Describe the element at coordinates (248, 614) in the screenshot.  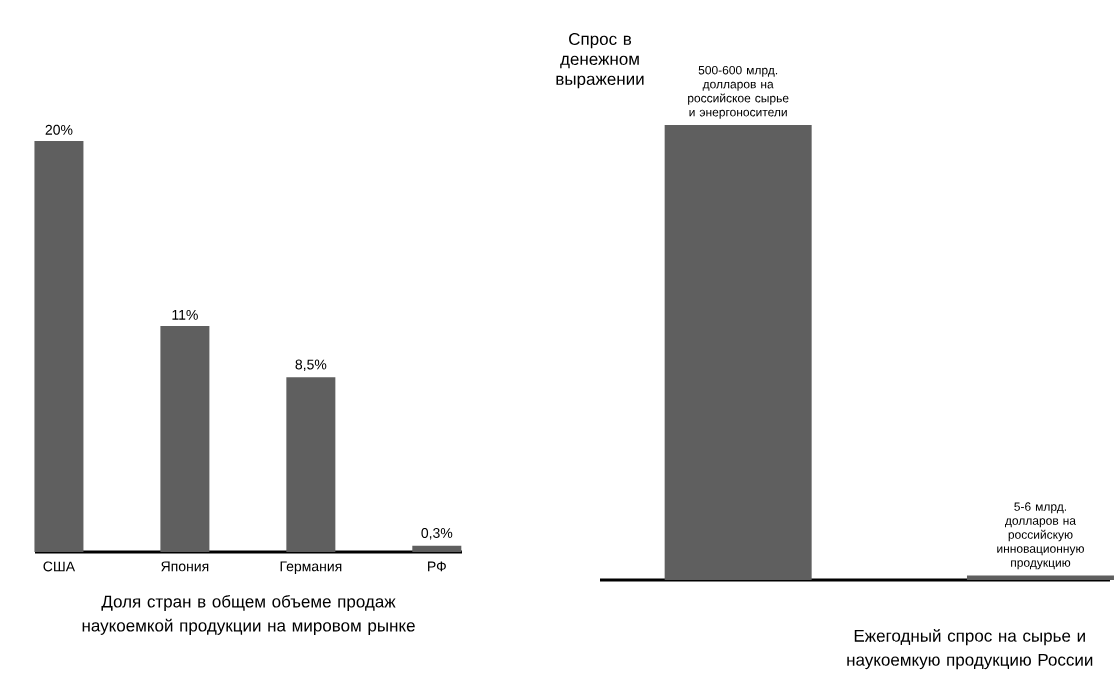
I see `x-axis-title: Доля стран в общем объеме продаж наукоемкой продукции на мировом рынке` at that location.